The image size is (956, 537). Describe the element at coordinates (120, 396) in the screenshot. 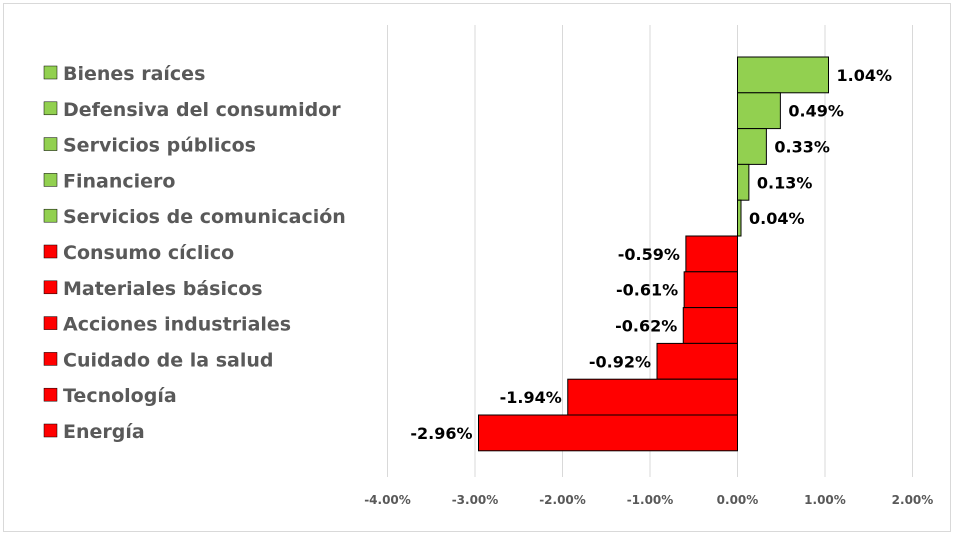

I see `legend-label: Tecnología` at that location.